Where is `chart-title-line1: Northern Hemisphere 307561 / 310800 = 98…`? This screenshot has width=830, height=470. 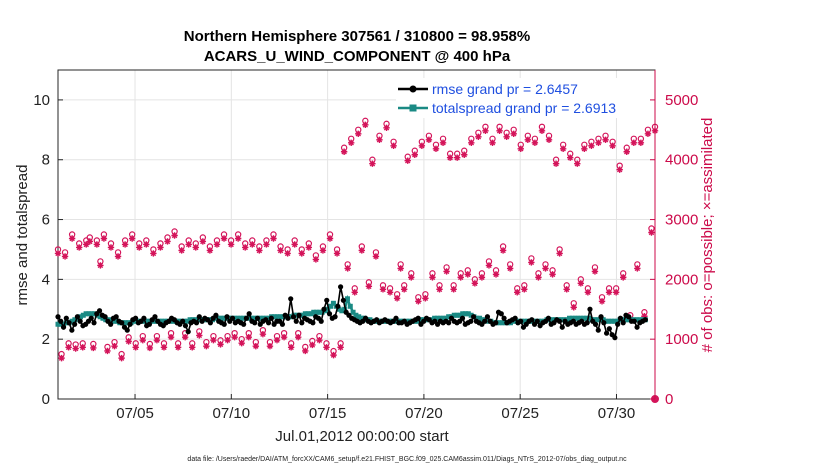
chart-title-line1: Northern Hemisphere 307561 / 310800 = 98… is located at coordinates (357, 36).